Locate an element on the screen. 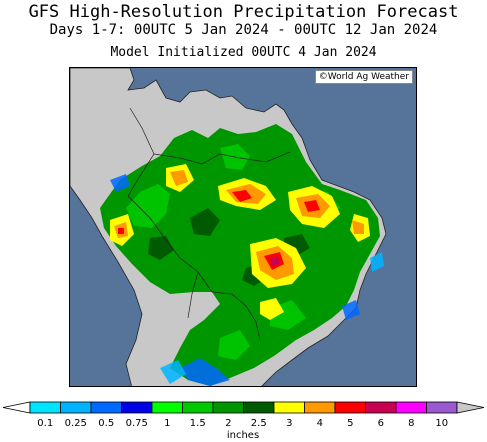 The image size is (487, 442). precip-cyan-dry-fringe is located at coordinates (272, 318).